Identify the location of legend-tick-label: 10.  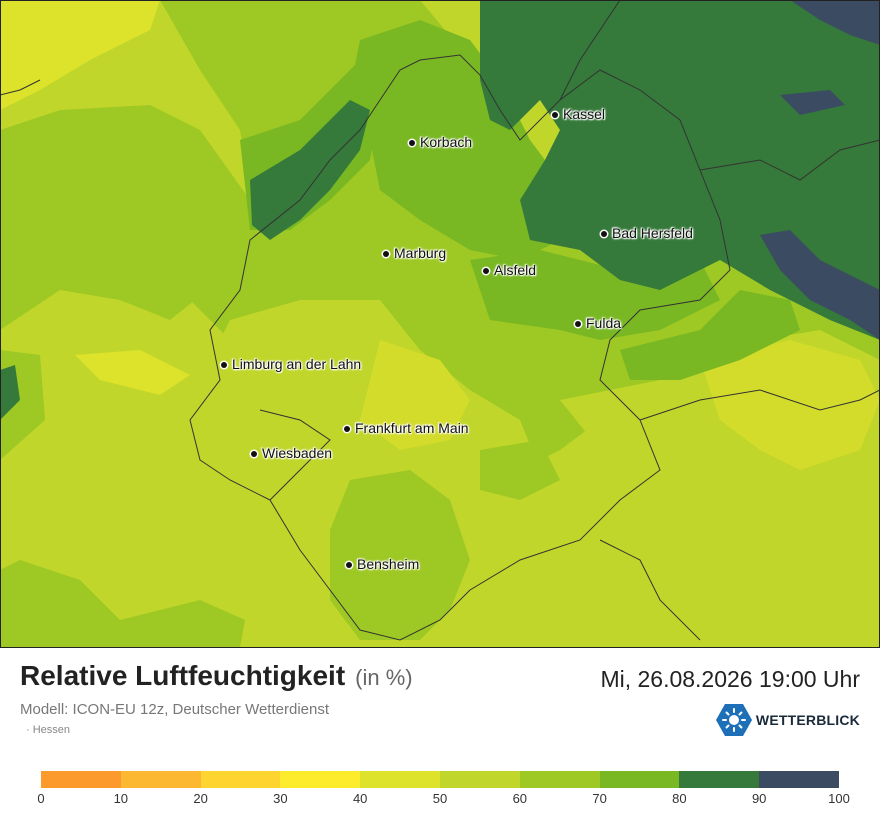
(121, 798).